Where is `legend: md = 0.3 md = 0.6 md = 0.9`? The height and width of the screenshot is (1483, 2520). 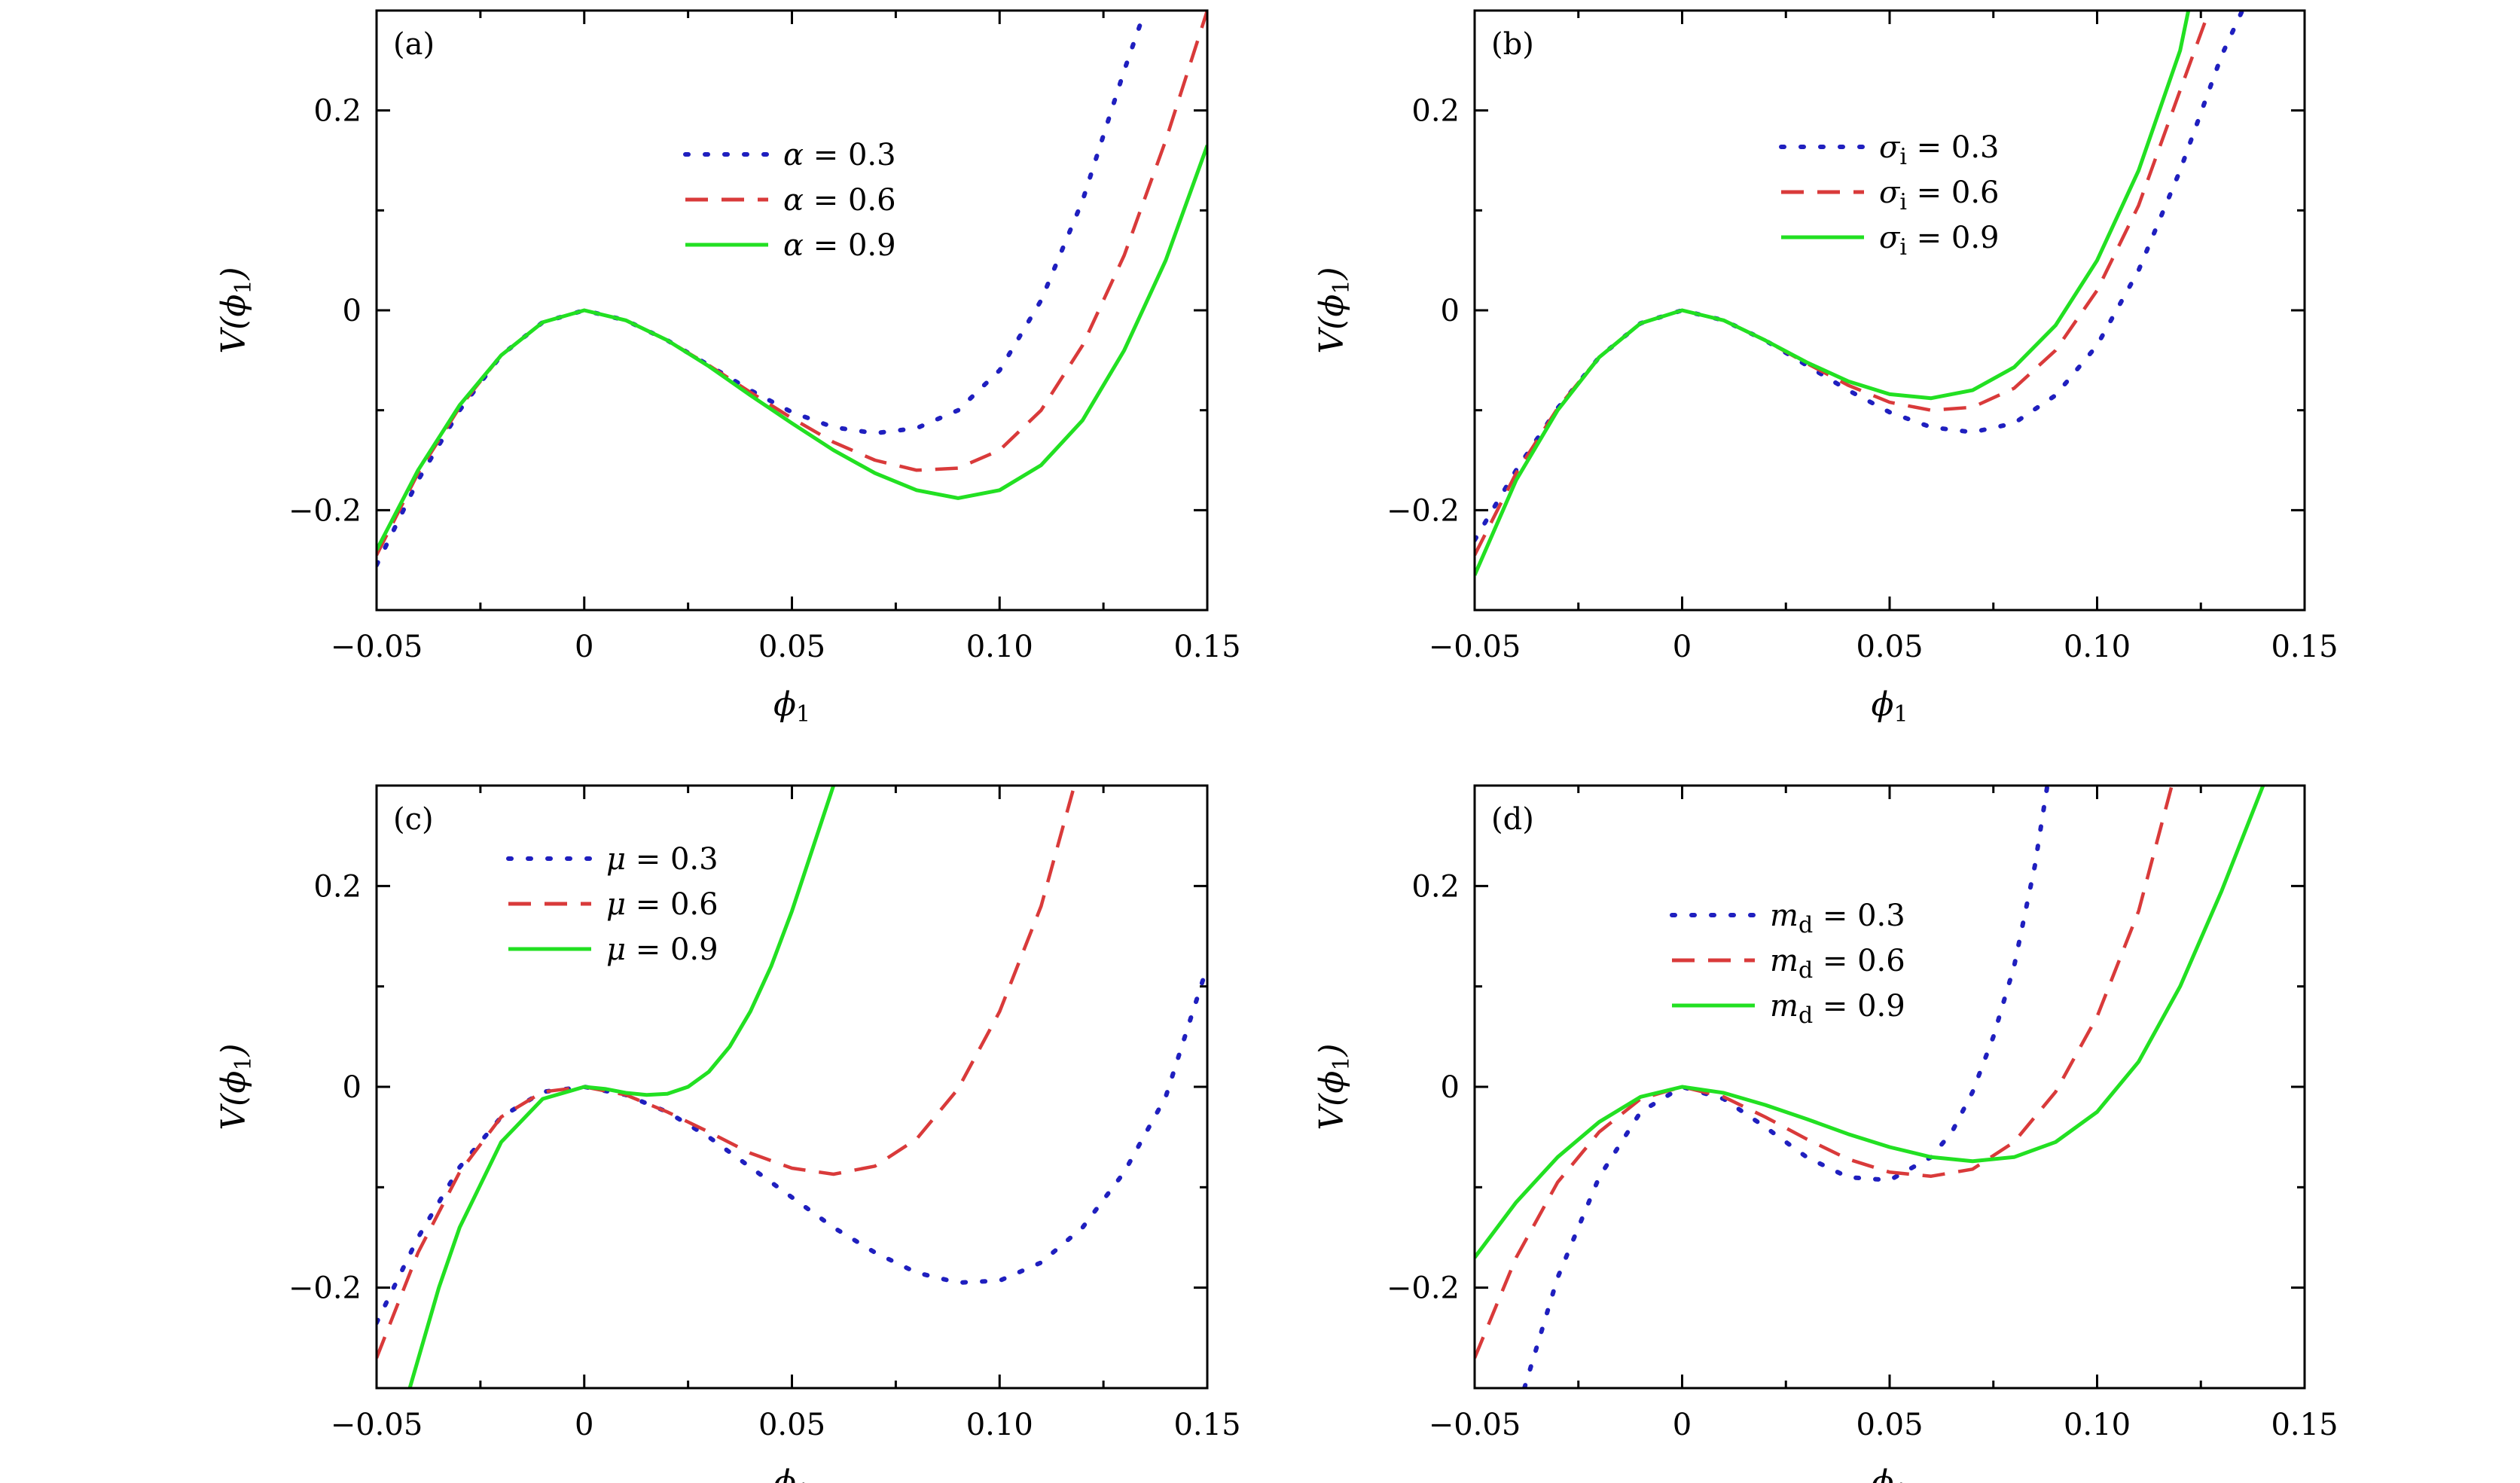 legend: md = 0.3 md = 0.6 md = 0.9 is located at coordinates (1787, 964).